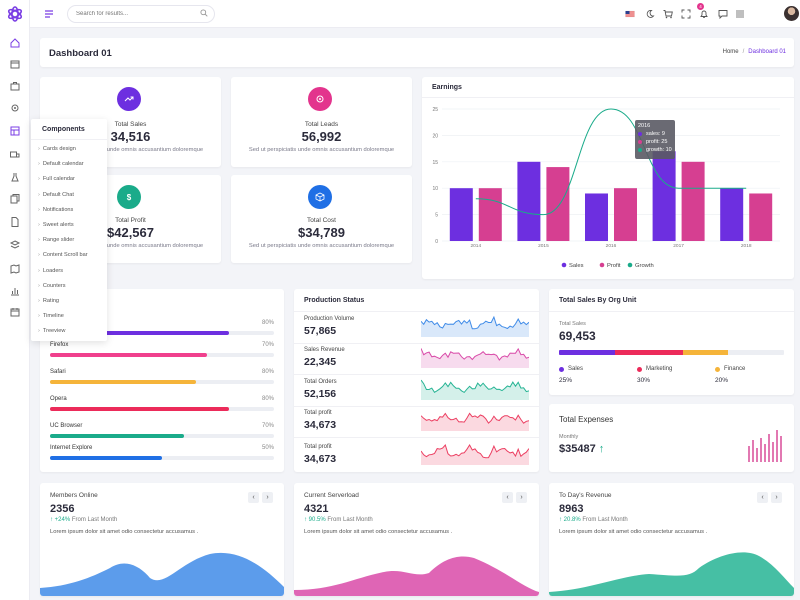 The height and width of the screenshot is (600, 800). Describe the element at coordinates (791, 13) in the screenshot. I see `avatar` at that location.